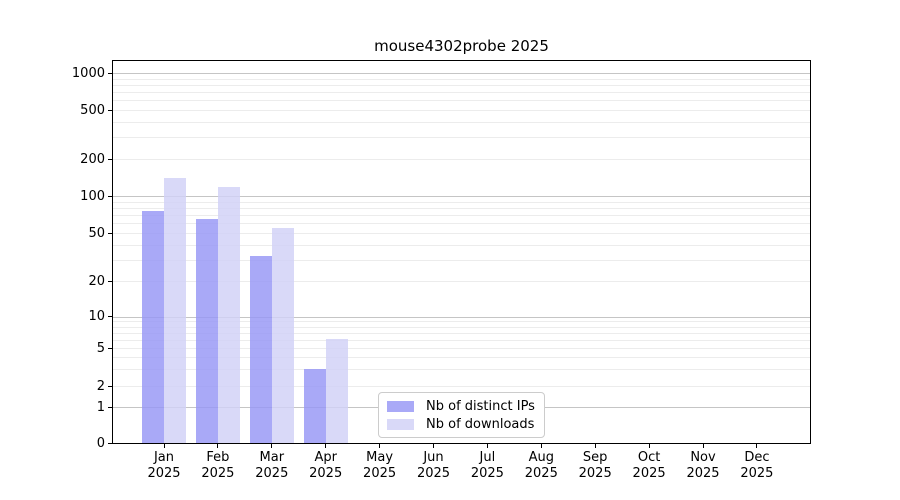 This screenshot has height=500, width=900. Describe the element at coordinates (400, 406) in the screenshot. I see `legend-swatch-distinct-ips` at that location.